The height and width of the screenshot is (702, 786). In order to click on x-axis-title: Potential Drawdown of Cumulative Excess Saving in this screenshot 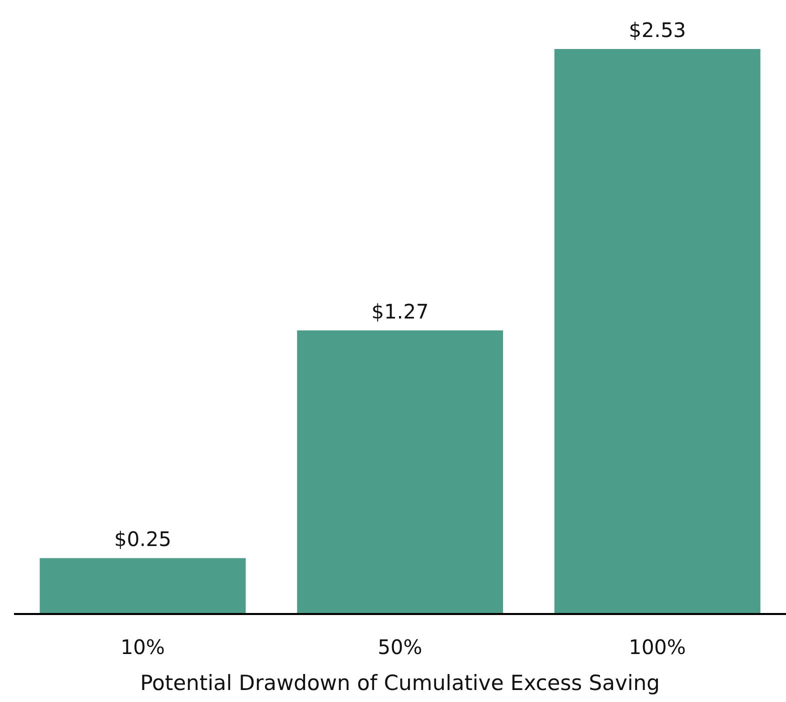, I will do `click(400, 683)`.